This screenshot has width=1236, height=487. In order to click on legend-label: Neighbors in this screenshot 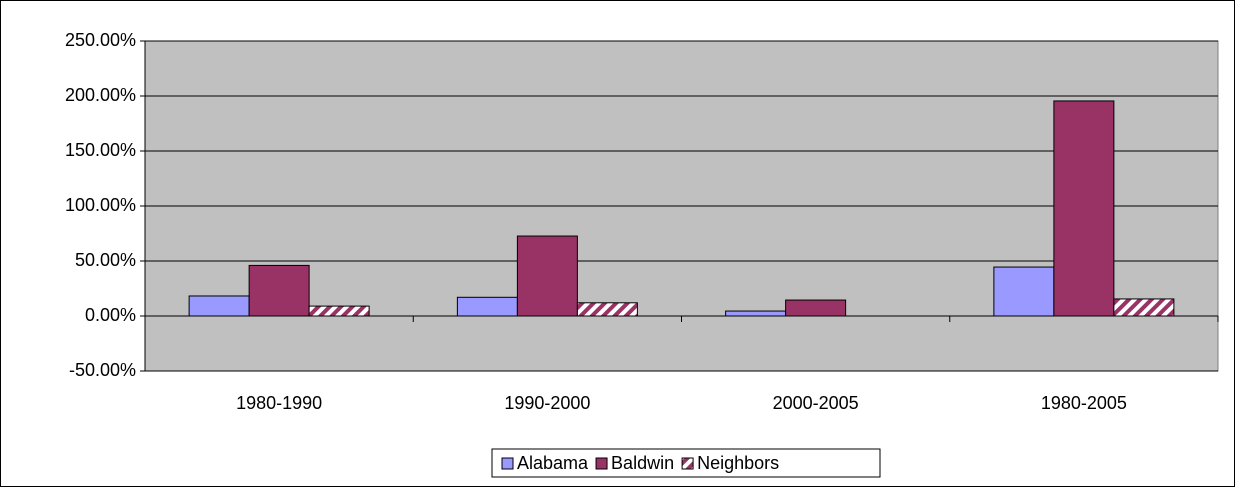, I will do `click(738, 463)`.